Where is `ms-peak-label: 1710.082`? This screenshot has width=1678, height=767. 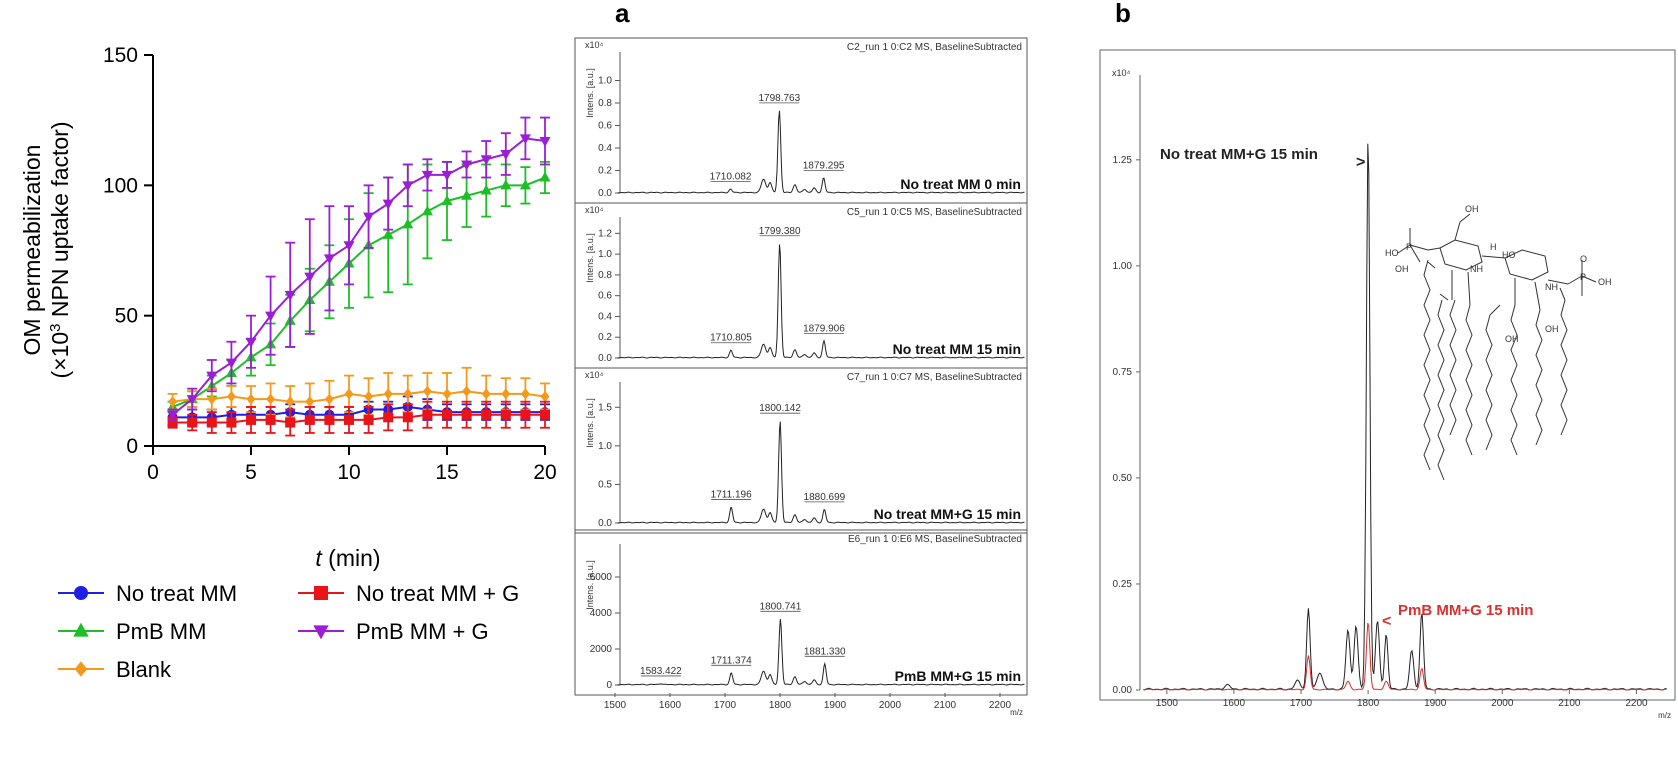
ms-peak-label: 1710.082 is located at coordinates (731, 177).